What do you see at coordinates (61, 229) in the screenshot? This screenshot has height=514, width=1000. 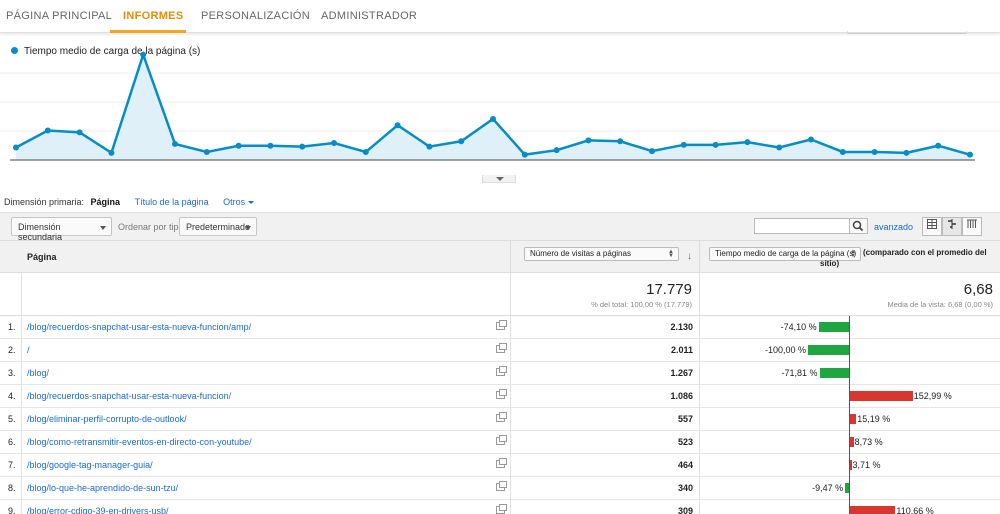 I see `secondary-dimension-select: Dimensión secundaria` at bounding box center [61, 229].